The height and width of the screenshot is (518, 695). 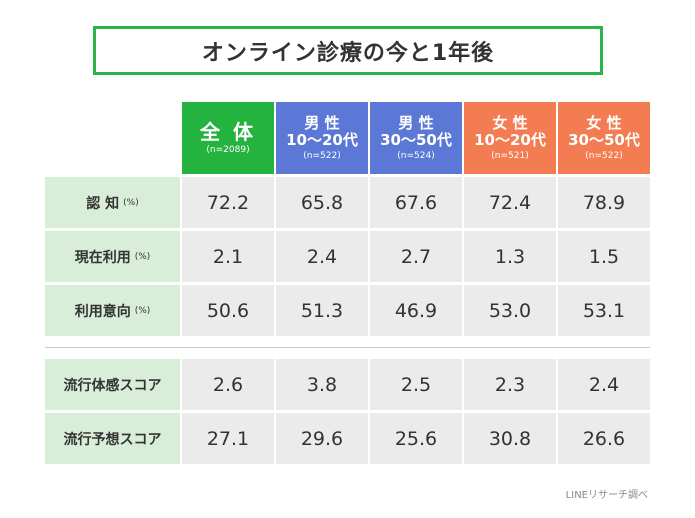 I want to click on row-label-text: 認 知, so click(x=103, y=203).